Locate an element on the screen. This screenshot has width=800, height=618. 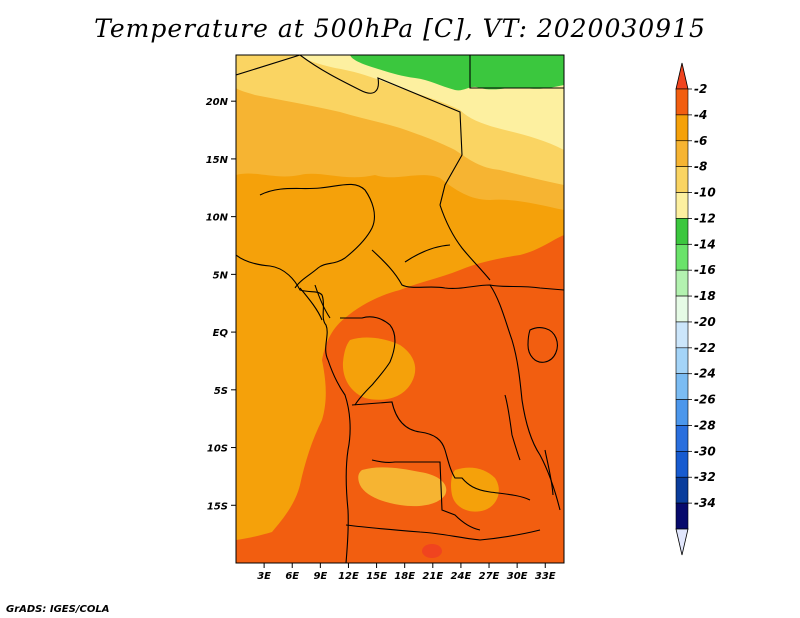
latitude-axis: 20N 15N 10N 5N EQ 5S 10S 15S is located at coordinates (221, 304).